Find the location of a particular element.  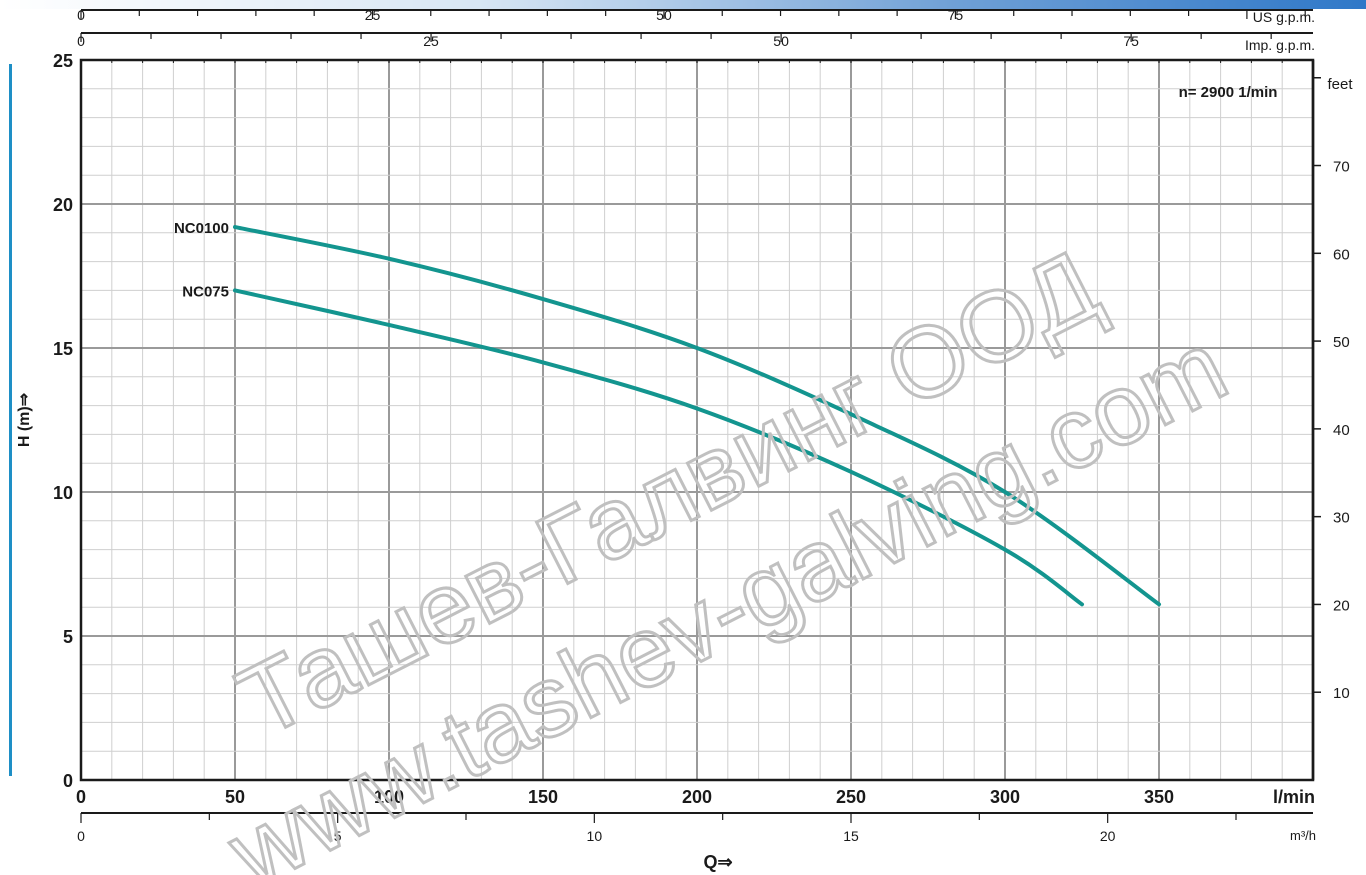

y-tick-label: 0 is located at coordinates (68, 781).